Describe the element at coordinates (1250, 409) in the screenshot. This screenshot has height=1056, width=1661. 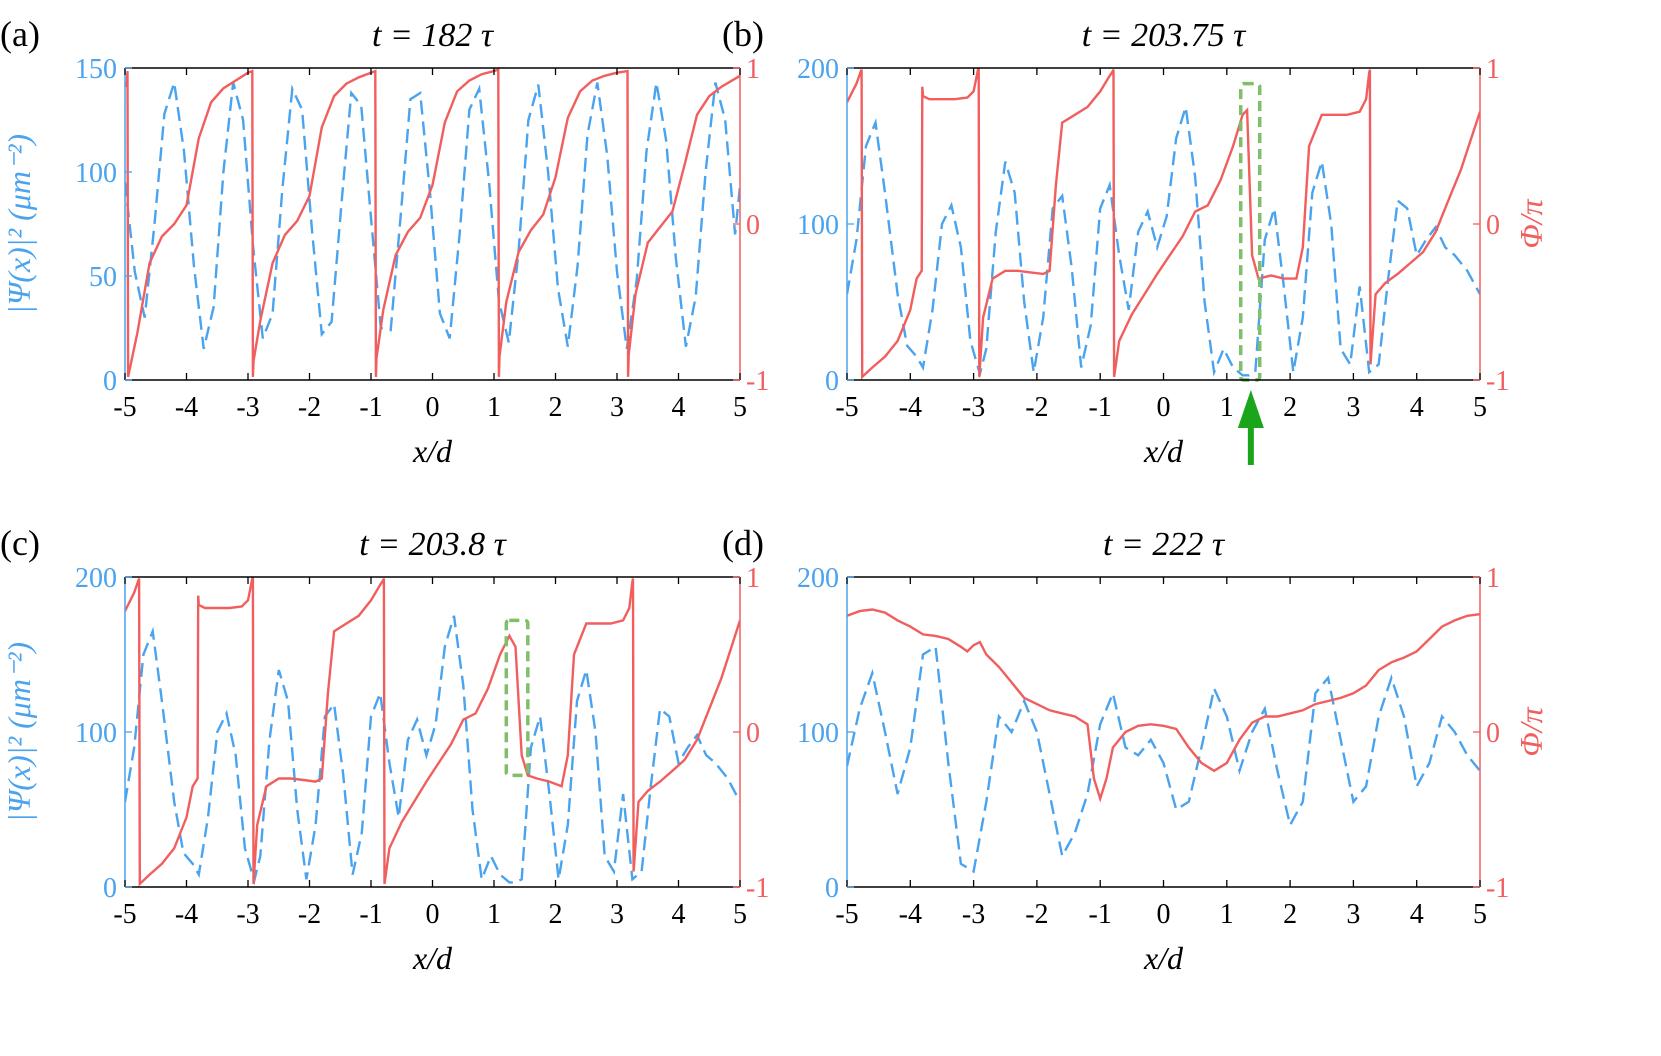
I see `arrow-head` at that location.